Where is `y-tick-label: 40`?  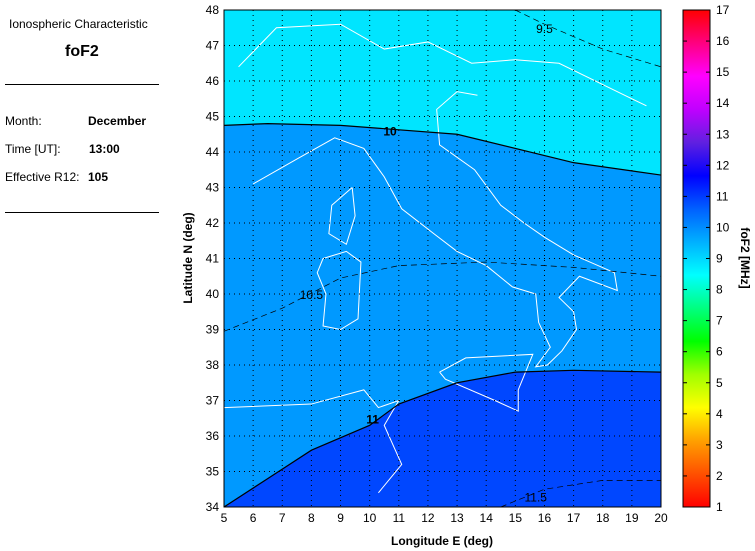 y-tick-label: 40 is located at coordinates (213, 294).